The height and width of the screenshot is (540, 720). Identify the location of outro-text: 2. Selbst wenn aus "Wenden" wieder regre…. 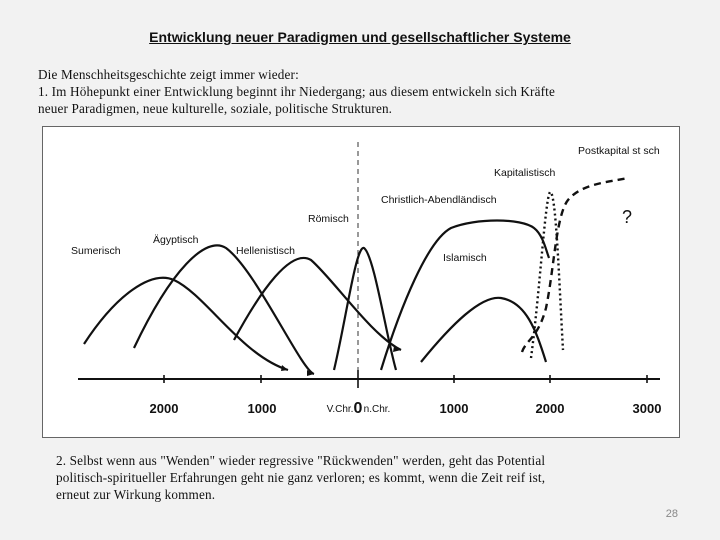
(376, 477).